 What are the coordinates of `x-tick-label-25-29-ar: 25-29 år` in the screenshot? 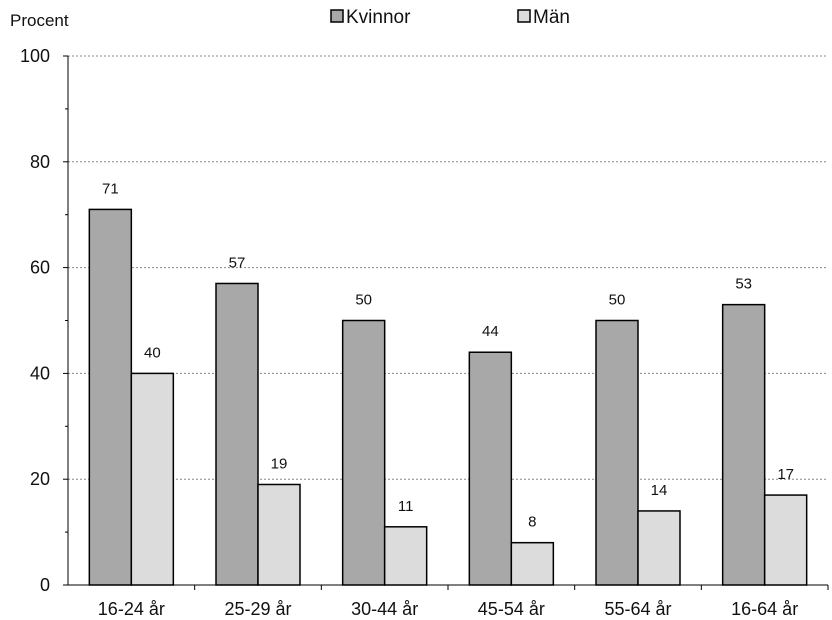 It's located at (257, 609).